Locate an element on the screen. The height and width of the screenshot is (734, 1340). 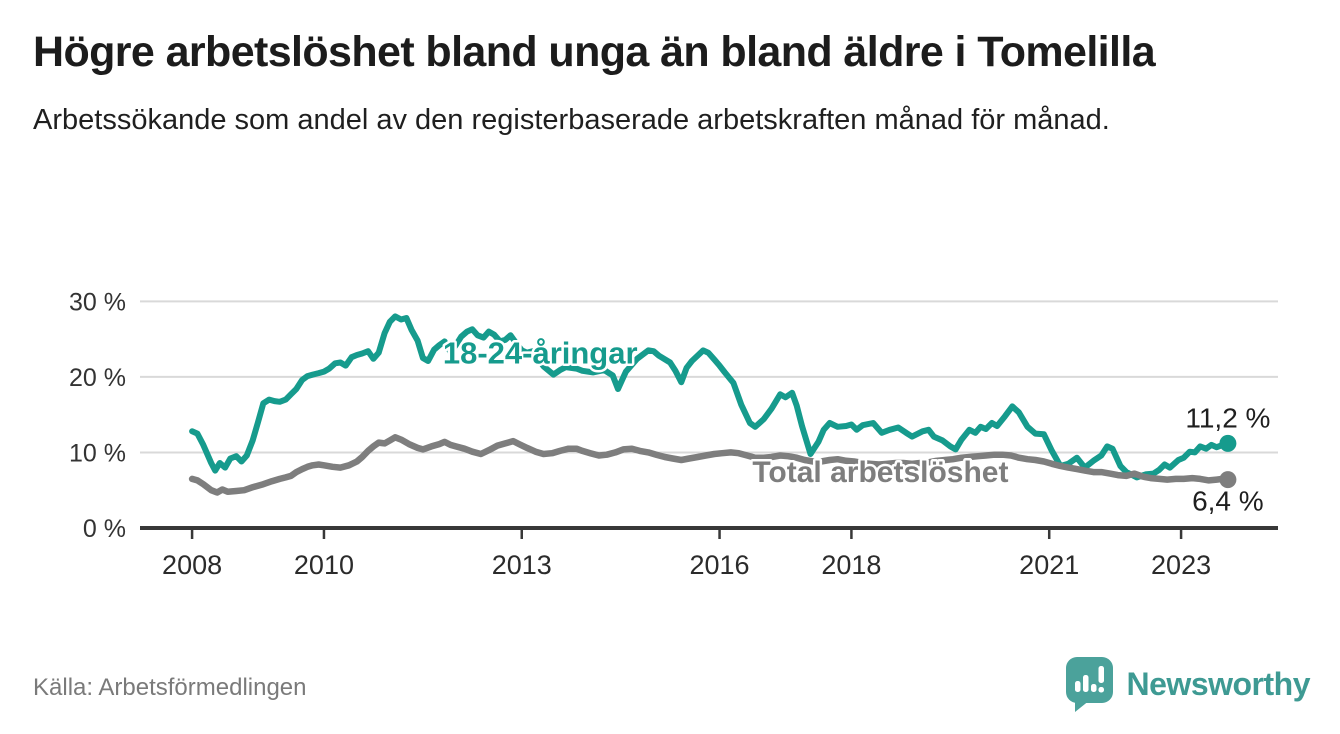
x-tick-label: 2008 is located at coordinates (192, 565).